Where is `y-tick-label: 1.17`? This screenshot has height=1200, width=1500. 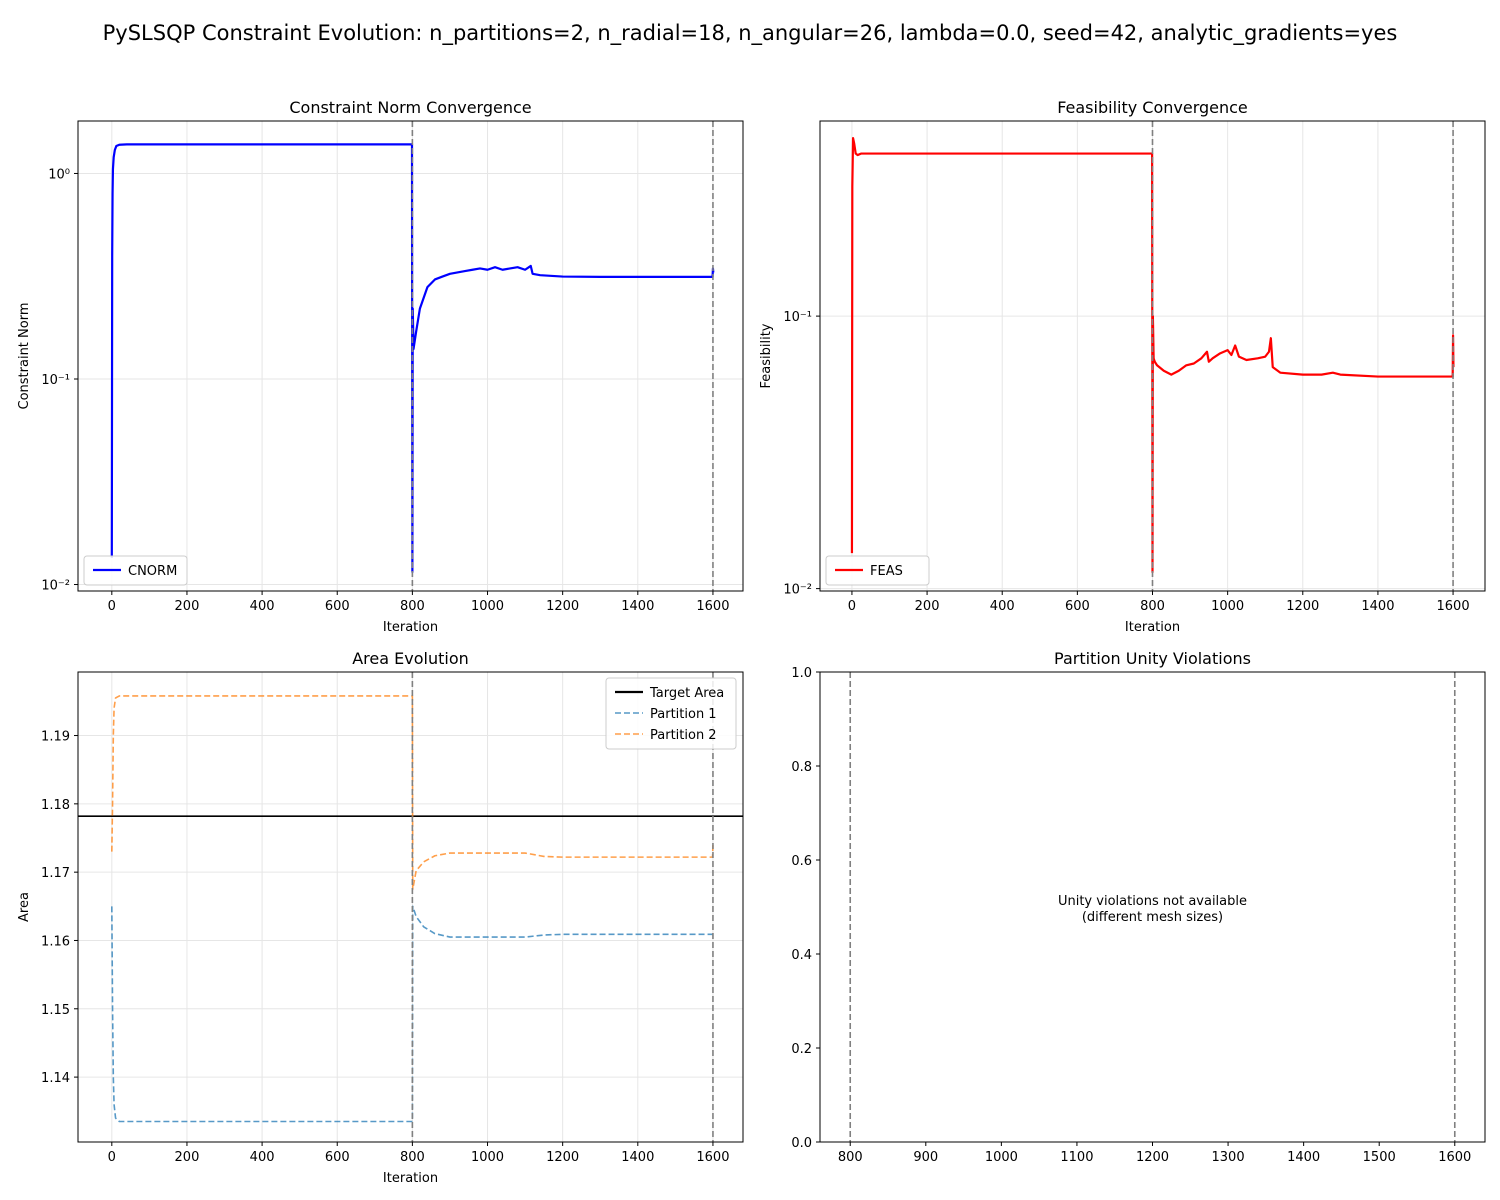 y-tick-label: 1.17 is located at coordinates (55, 873).